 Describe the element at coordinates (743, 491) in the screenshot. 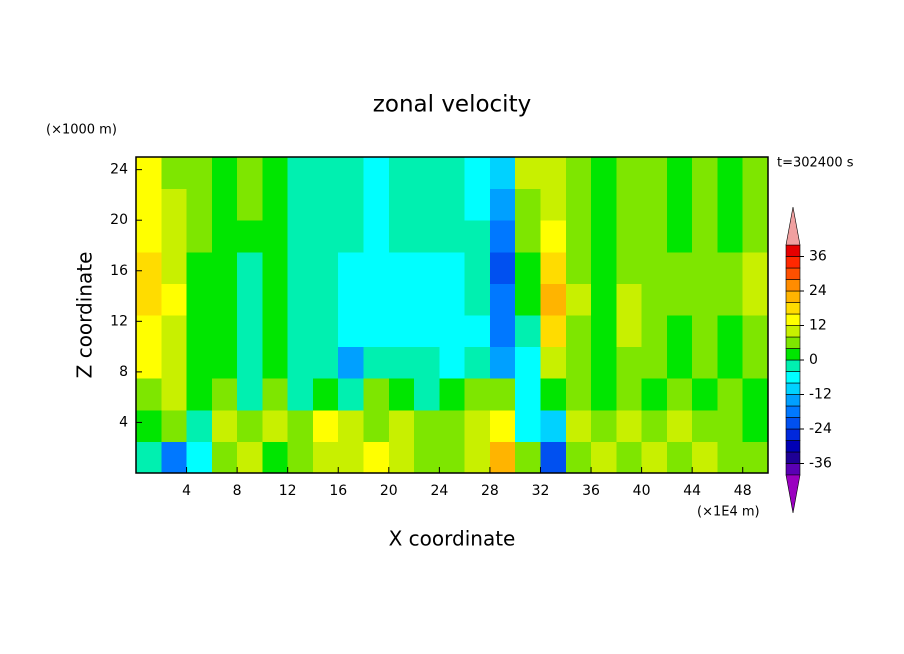

I see `x-tick-label: 48` at that location.